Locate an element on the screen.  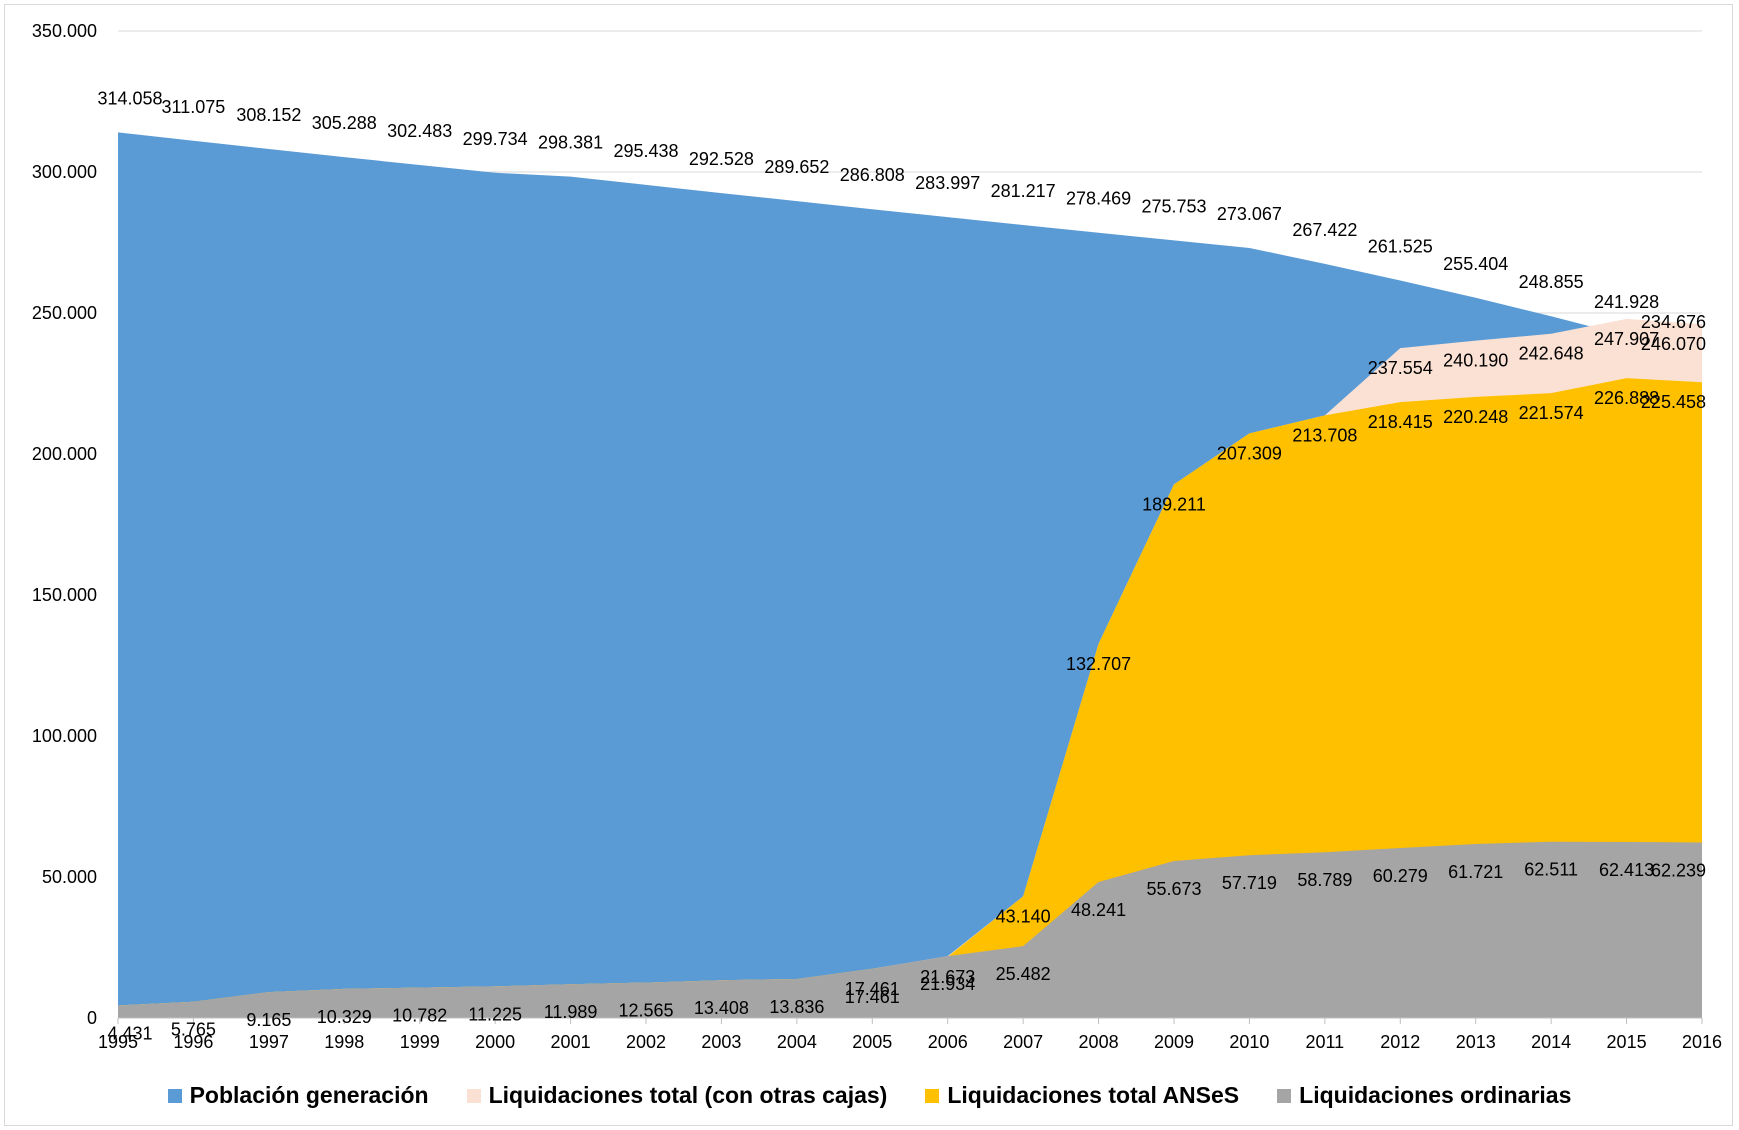
x-tick-label: 2009 is located at coordinates (1174, 1042).